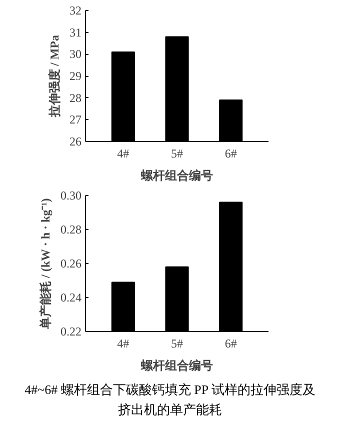  Describe the element at coordinates (76, 54) in the screenshot. I see `y-tick-label: 30` at that location.